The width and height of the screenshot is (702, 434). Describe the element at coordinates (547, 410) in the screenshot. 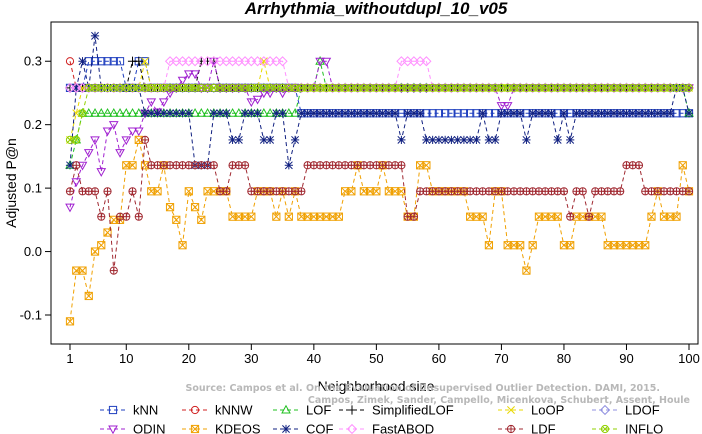

I see `legend-label-loop: LoOP` at that location.